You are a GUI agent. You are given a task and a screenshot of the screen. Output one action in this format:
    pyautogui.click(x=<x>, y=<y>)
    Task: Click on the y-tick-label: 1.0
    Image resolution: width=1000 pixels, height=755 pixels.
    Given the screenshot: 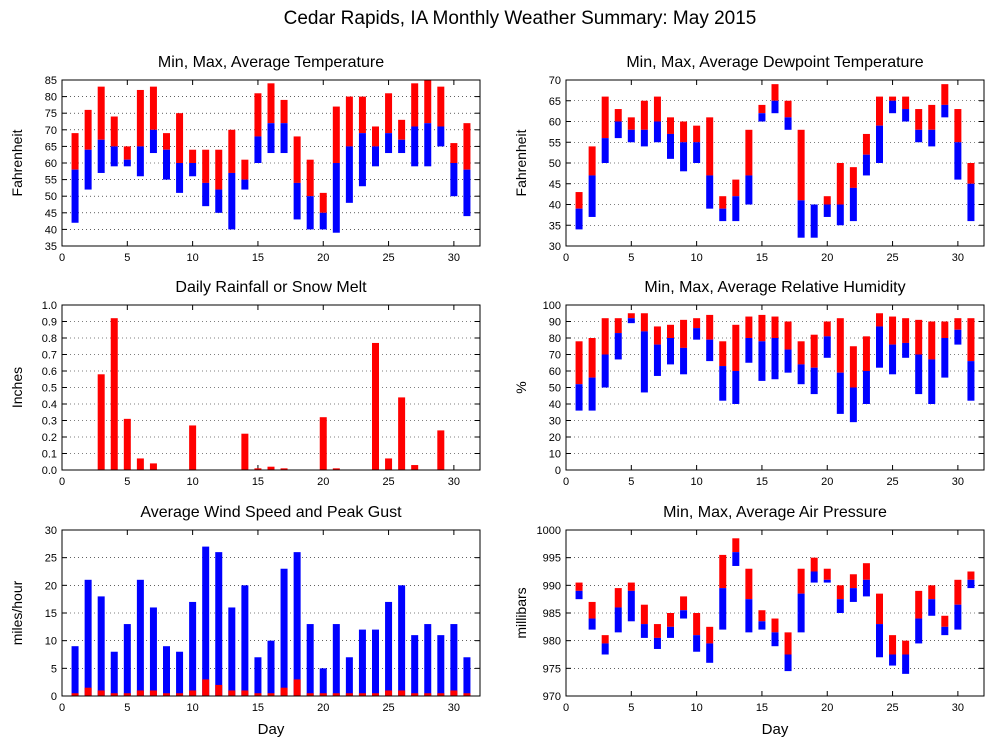 What is the action you would take?
    pyautogui.click(x=49, y=306)
    